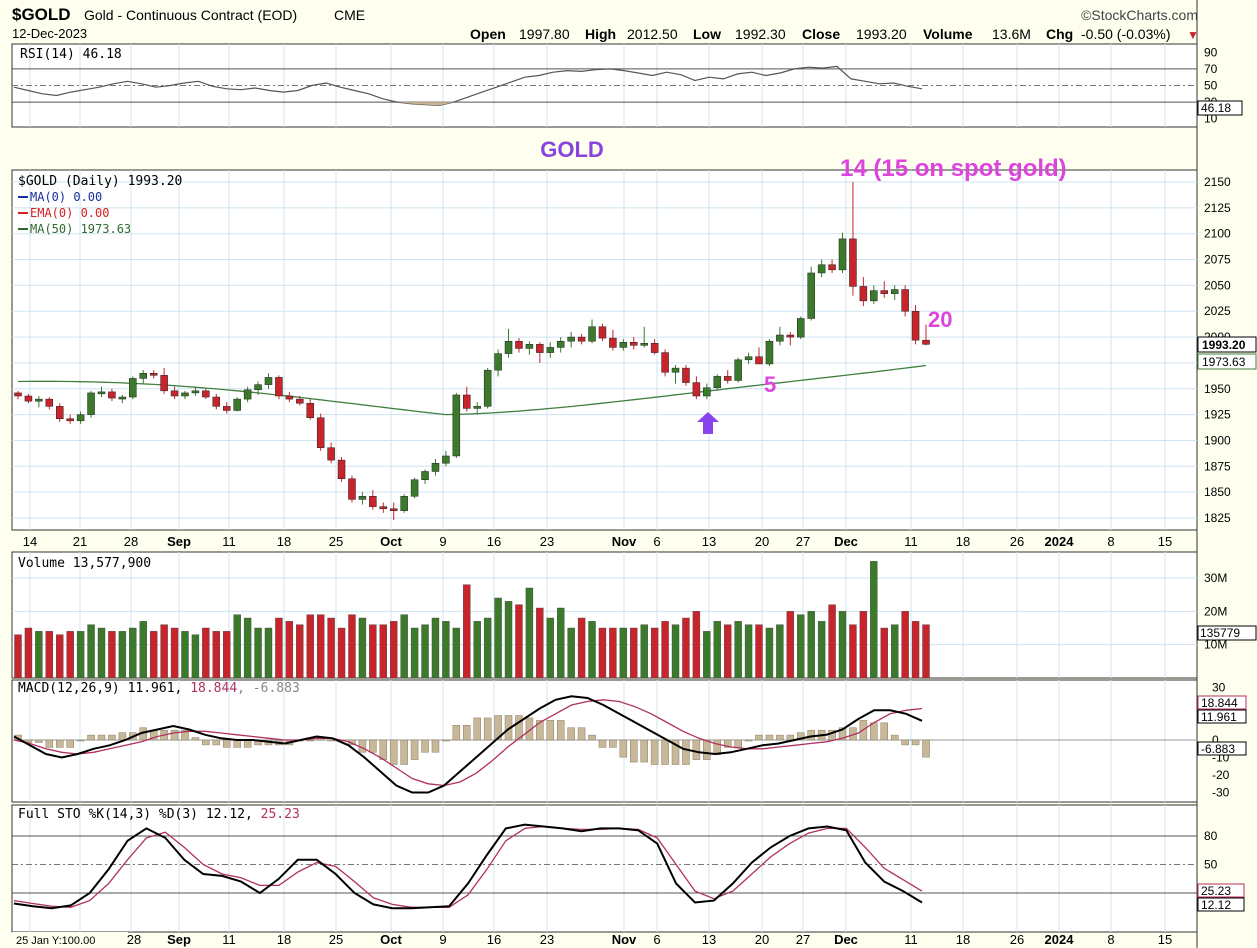  Describe the element at coordinates (600, 34) in the screenshot. I see `high-label: High` at that location.